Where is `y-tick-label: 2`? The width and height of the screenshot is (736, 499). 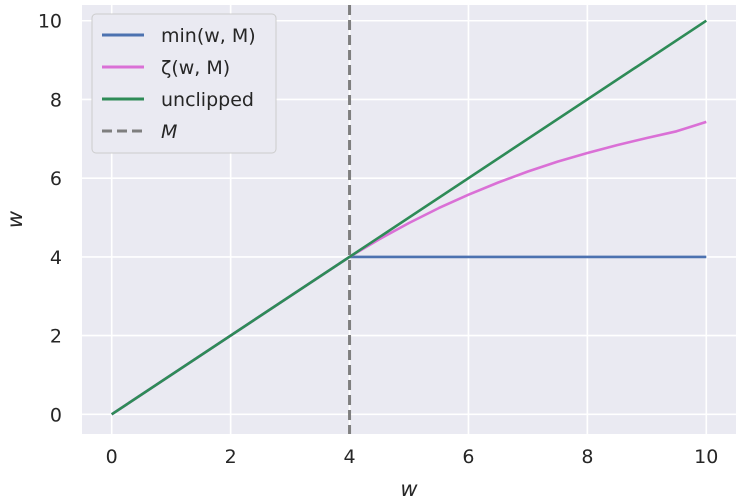 y-tick-label: 2 is located at coordinates (56, 337).